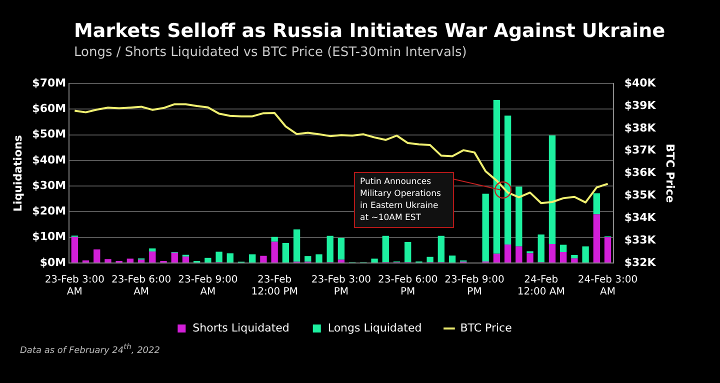 The height and width of the screenshot is (383, 720). I want to click on y-tick-label: $10M, so click(49, 237).